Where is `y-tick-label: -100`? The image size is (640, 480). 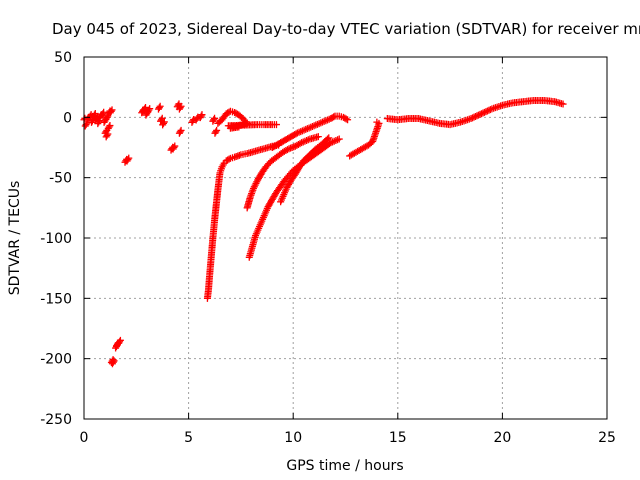 y-tick-label: -100 is located at coordinates (56, 239).